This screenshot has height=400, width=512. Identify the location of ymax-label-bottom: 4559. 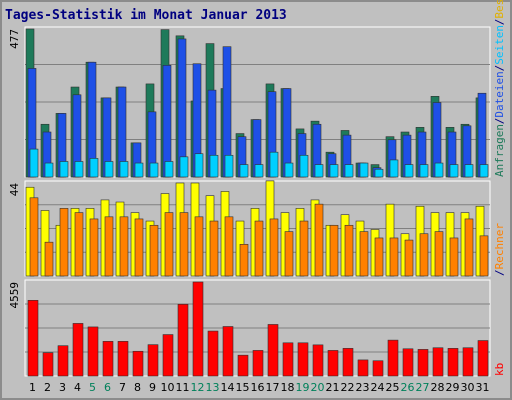
(14, 295).